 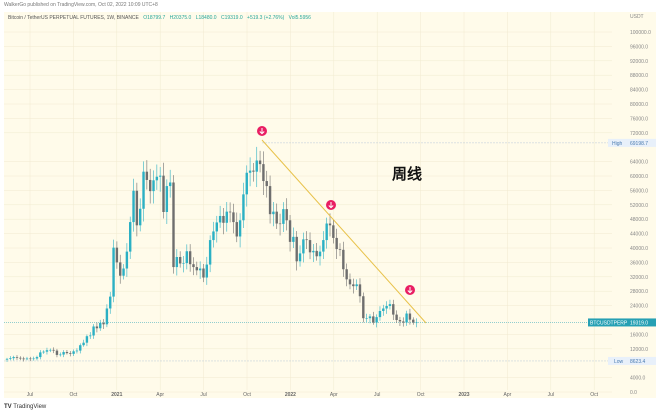 What do you see at coordinates (290, 395) in the screenshot?
I see `x-tick-label: 2022` at bounding box center [290, 395].